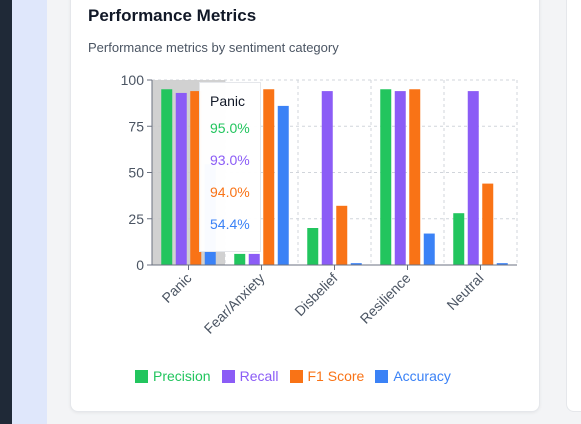  What do you see at coordinates (182, 376) in the screenshot?
I see `legend-label: Precision` at bounding box center [182, 376].